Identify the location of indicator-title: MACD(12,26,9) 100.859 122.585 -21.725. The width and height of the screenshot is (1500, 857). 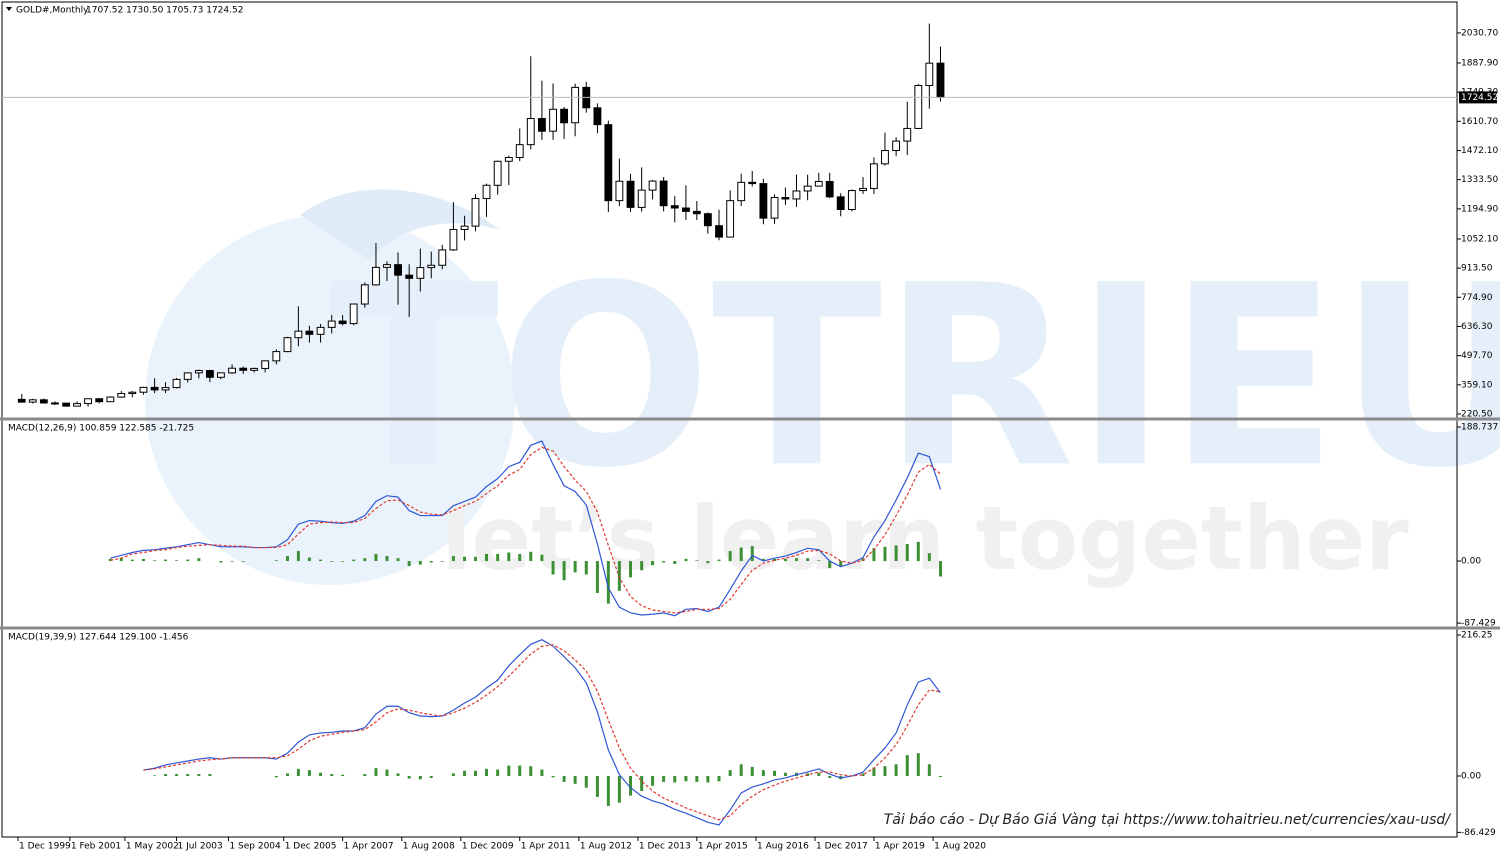
(101, 429).